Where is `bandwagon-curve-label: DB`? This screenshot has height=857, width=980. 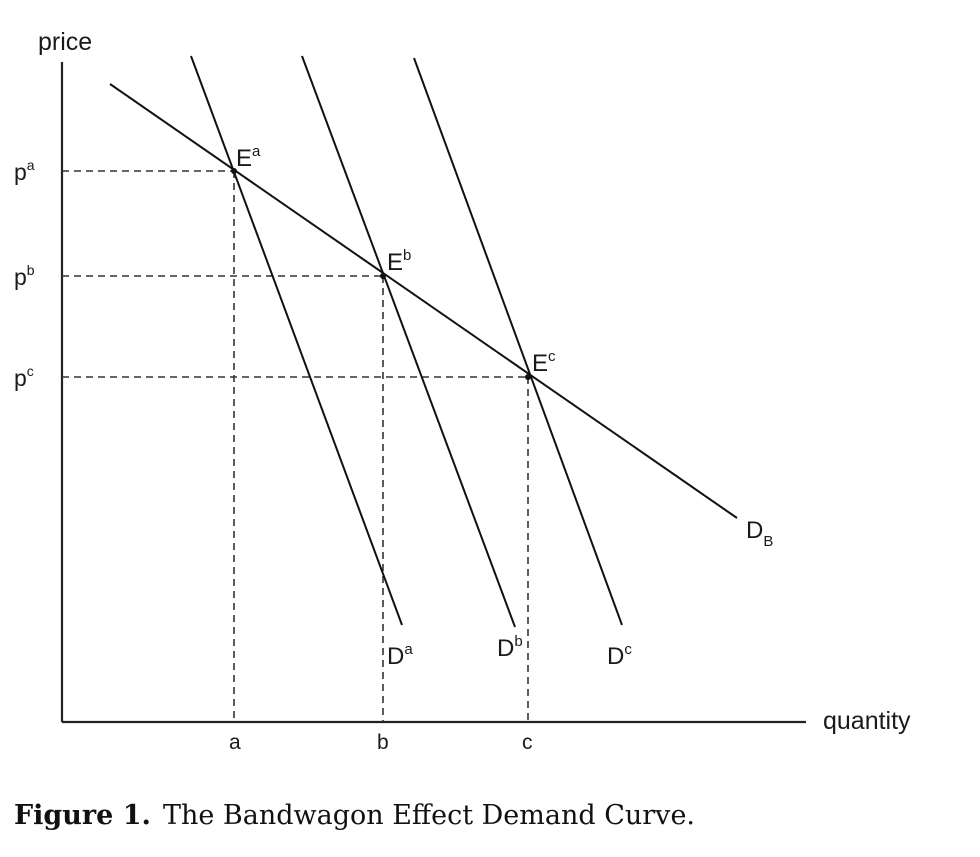
bandwagon-curve-label: DB is located at coordinates (759, 533).